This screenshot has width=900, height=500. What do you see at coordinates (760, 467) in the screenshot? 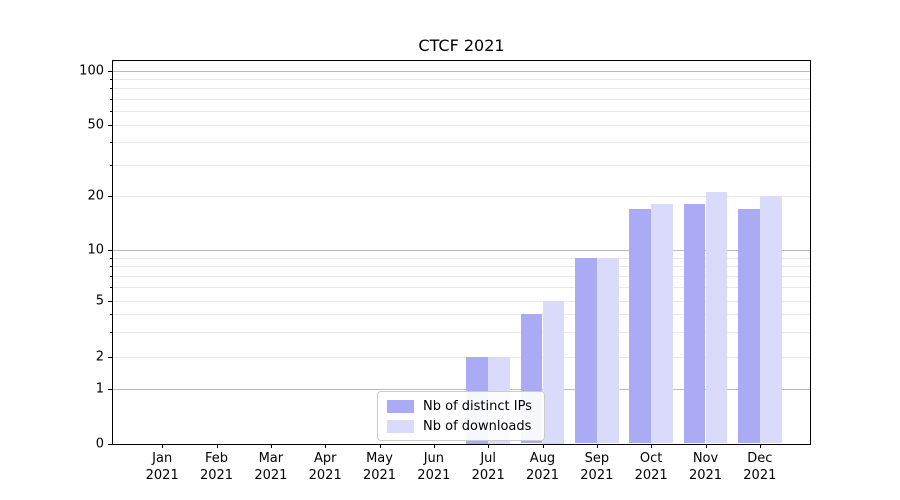
I see `x-tick-label: Dec 2021` at bounding box center [760, 467].